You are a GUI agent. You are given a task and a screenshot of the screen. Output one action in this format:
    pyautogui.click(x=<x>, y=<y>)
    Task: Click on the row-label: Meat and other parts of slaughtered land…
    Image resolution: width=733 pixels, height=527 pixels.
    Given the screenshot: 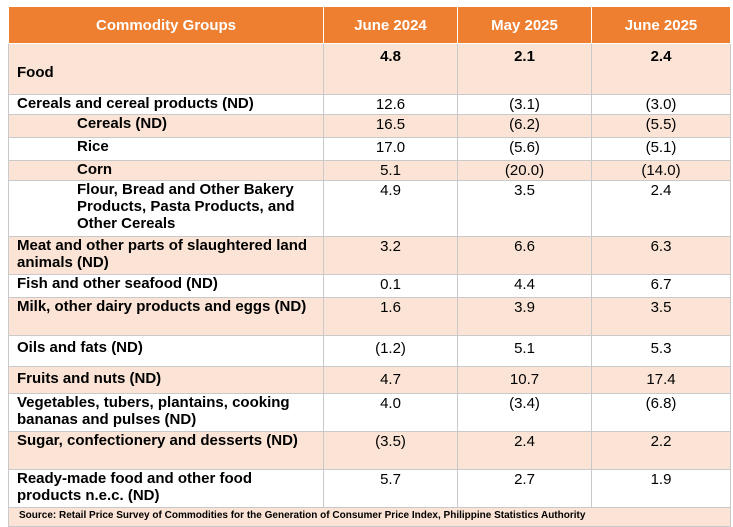 What is the action you would take?
    pyautogui.click(x=166, y=255)
    